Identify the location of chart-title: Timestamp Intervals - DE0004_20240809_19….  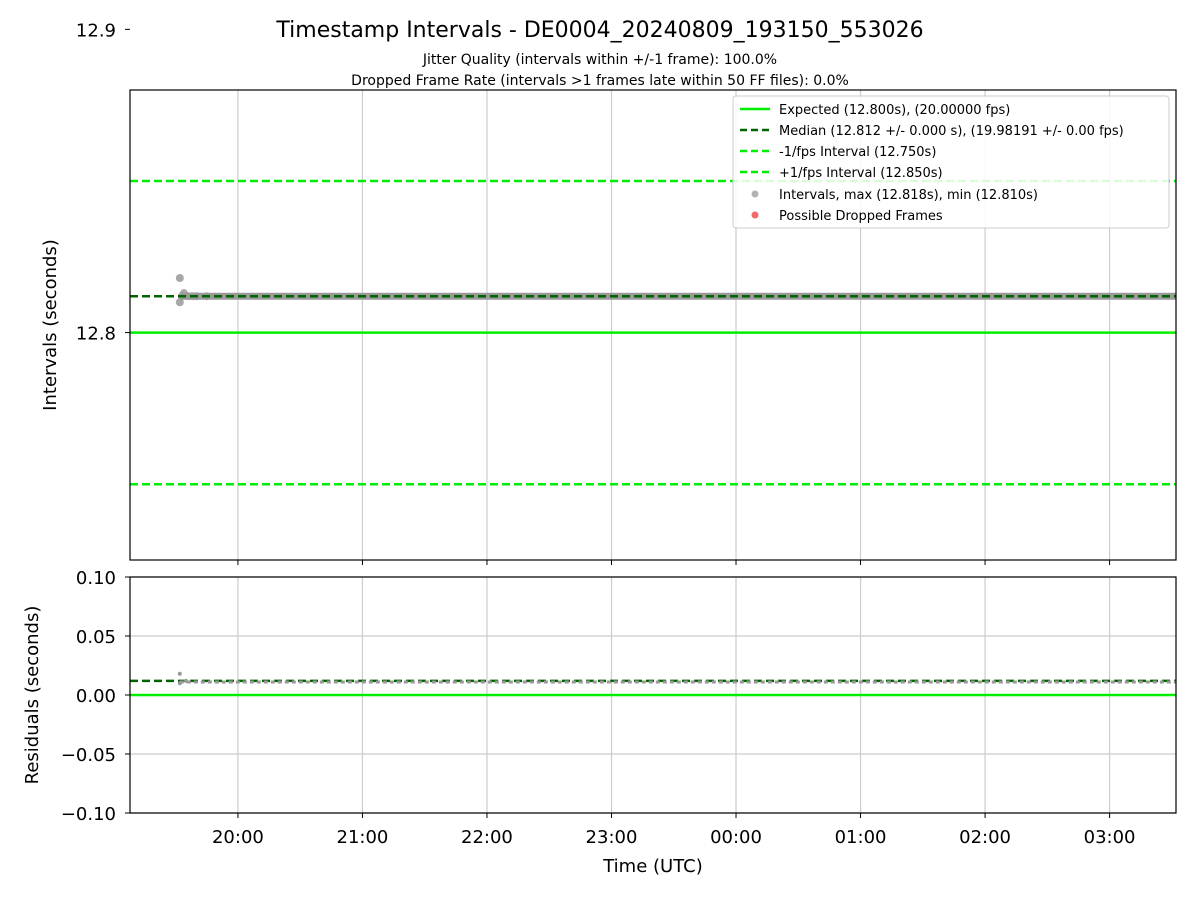
(599, 30).